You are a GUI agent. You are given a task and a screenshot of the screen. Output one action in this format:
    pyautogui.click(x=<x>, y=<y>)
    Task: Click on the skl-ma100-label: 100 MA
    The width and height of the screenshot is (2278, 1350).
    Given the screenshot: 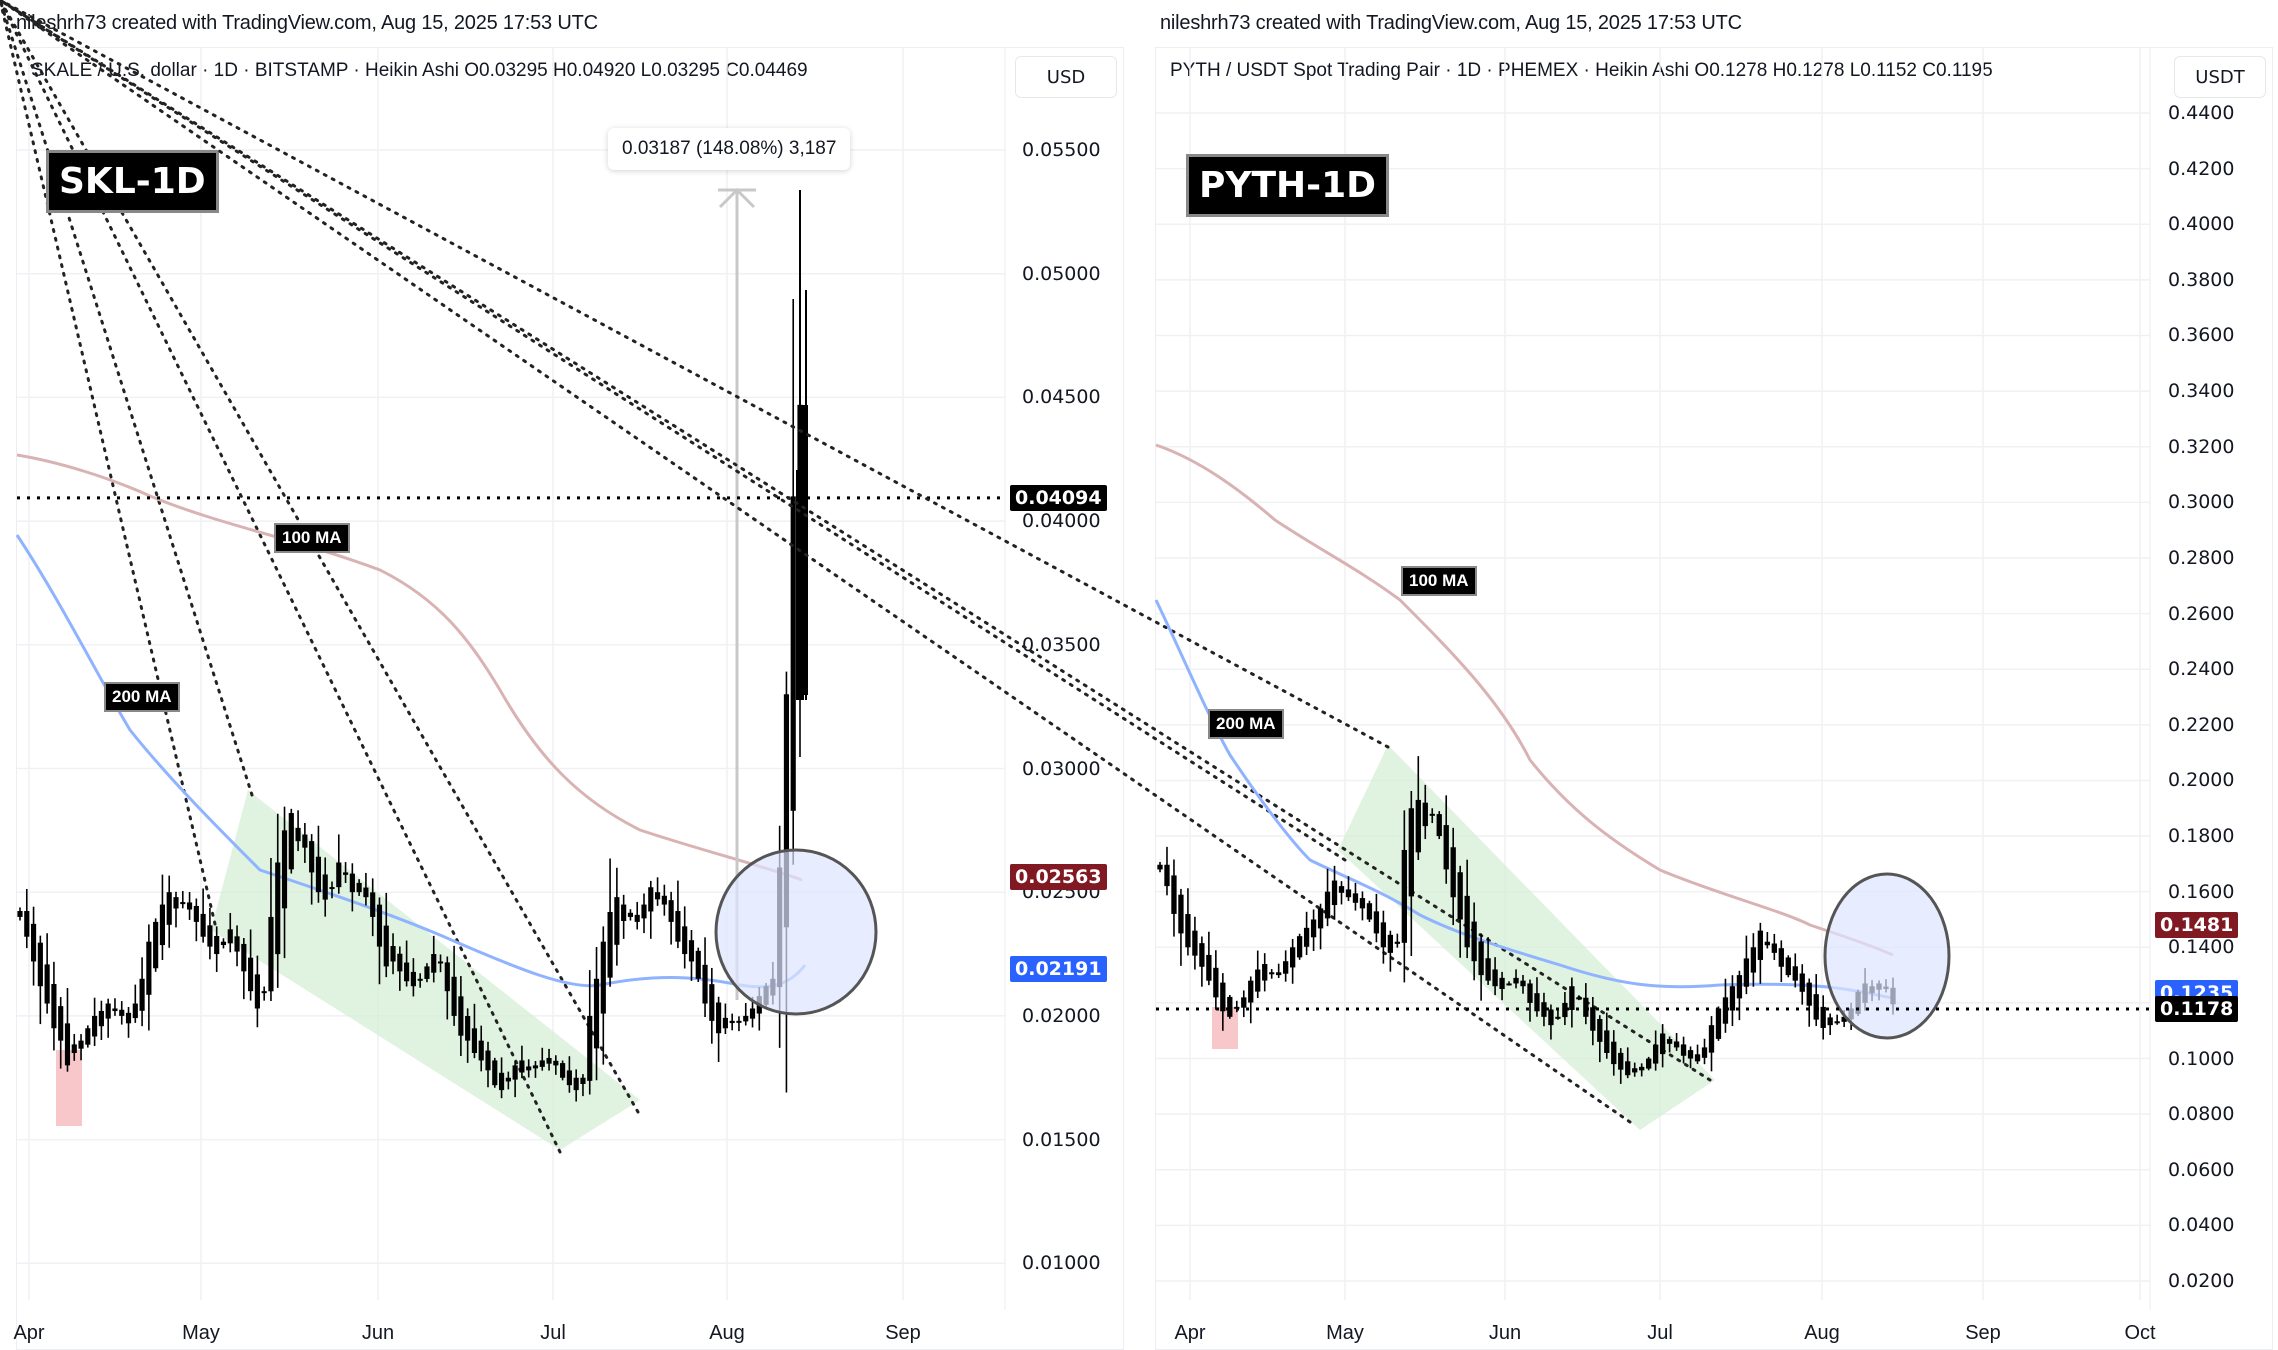 What is the action you would take?
    pyautogui.click(x=312, y=538)
    